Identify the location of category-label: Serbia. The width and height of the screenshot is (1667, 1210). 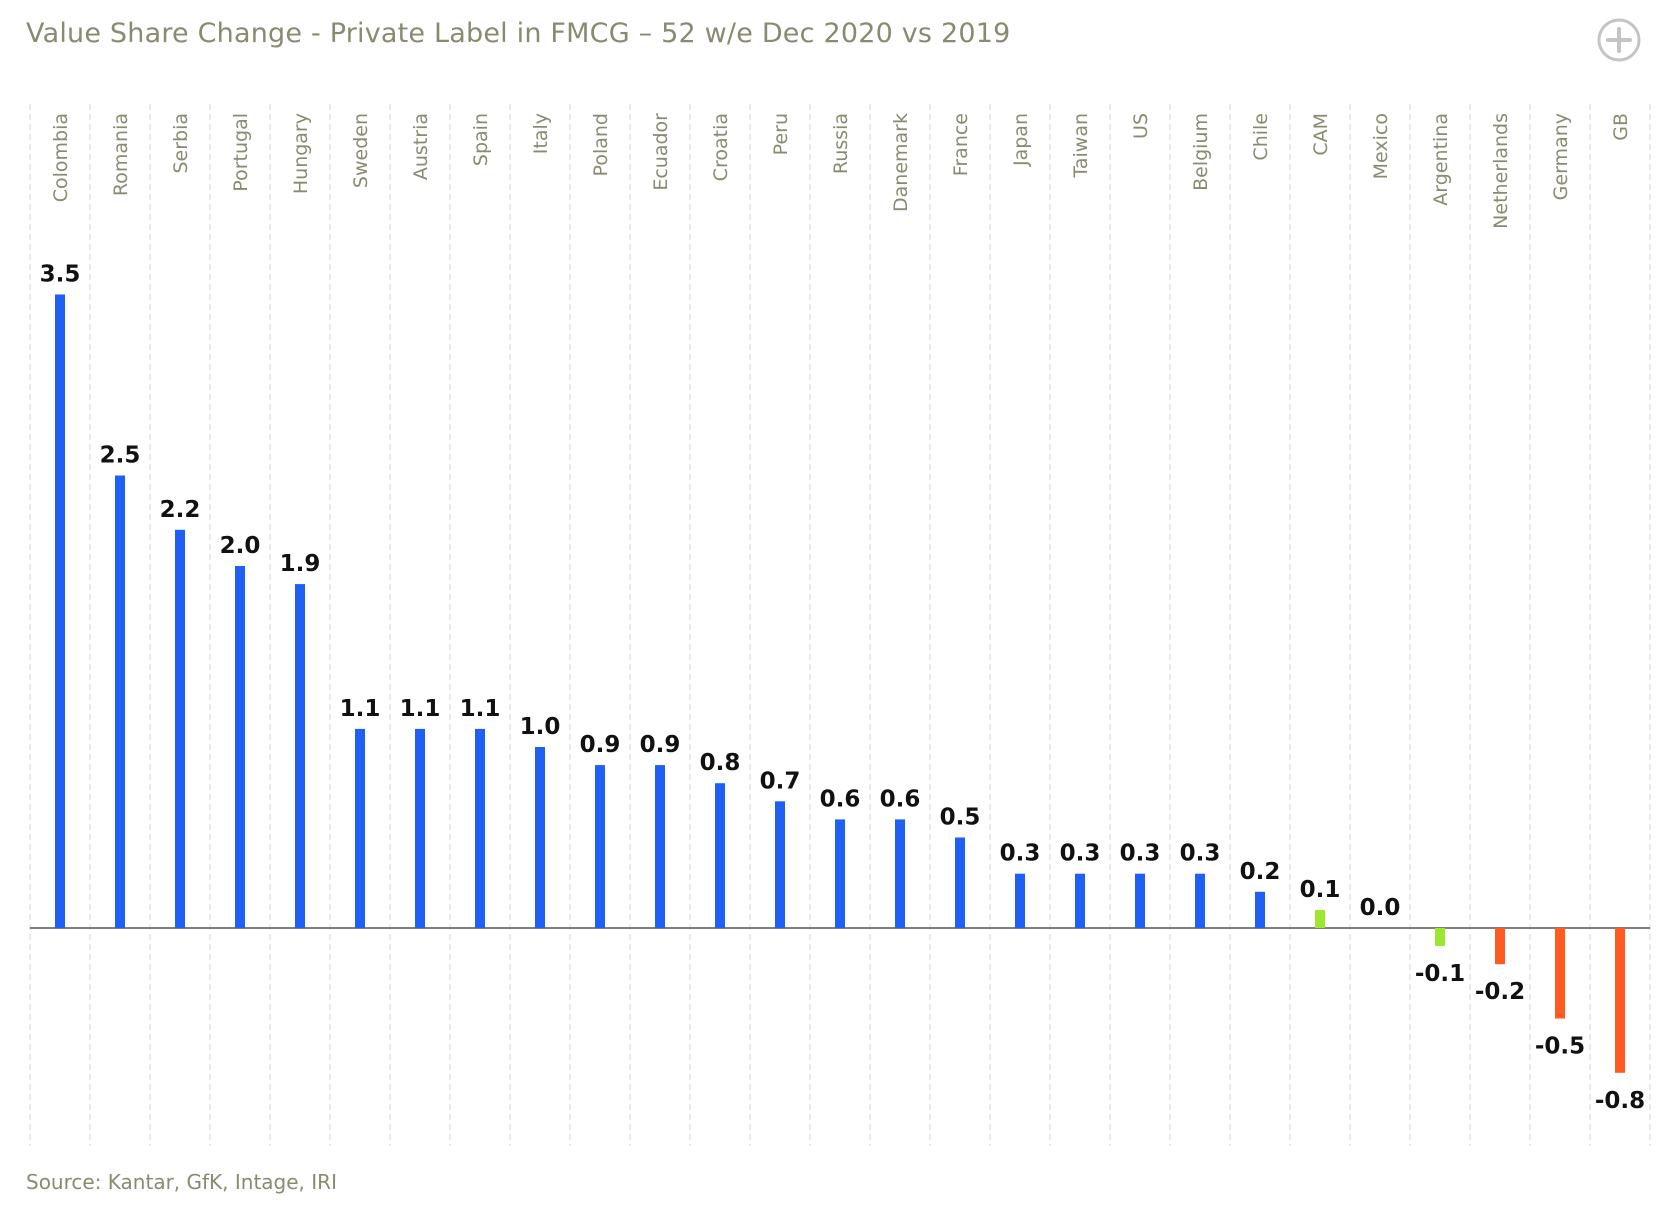
(181, 143).